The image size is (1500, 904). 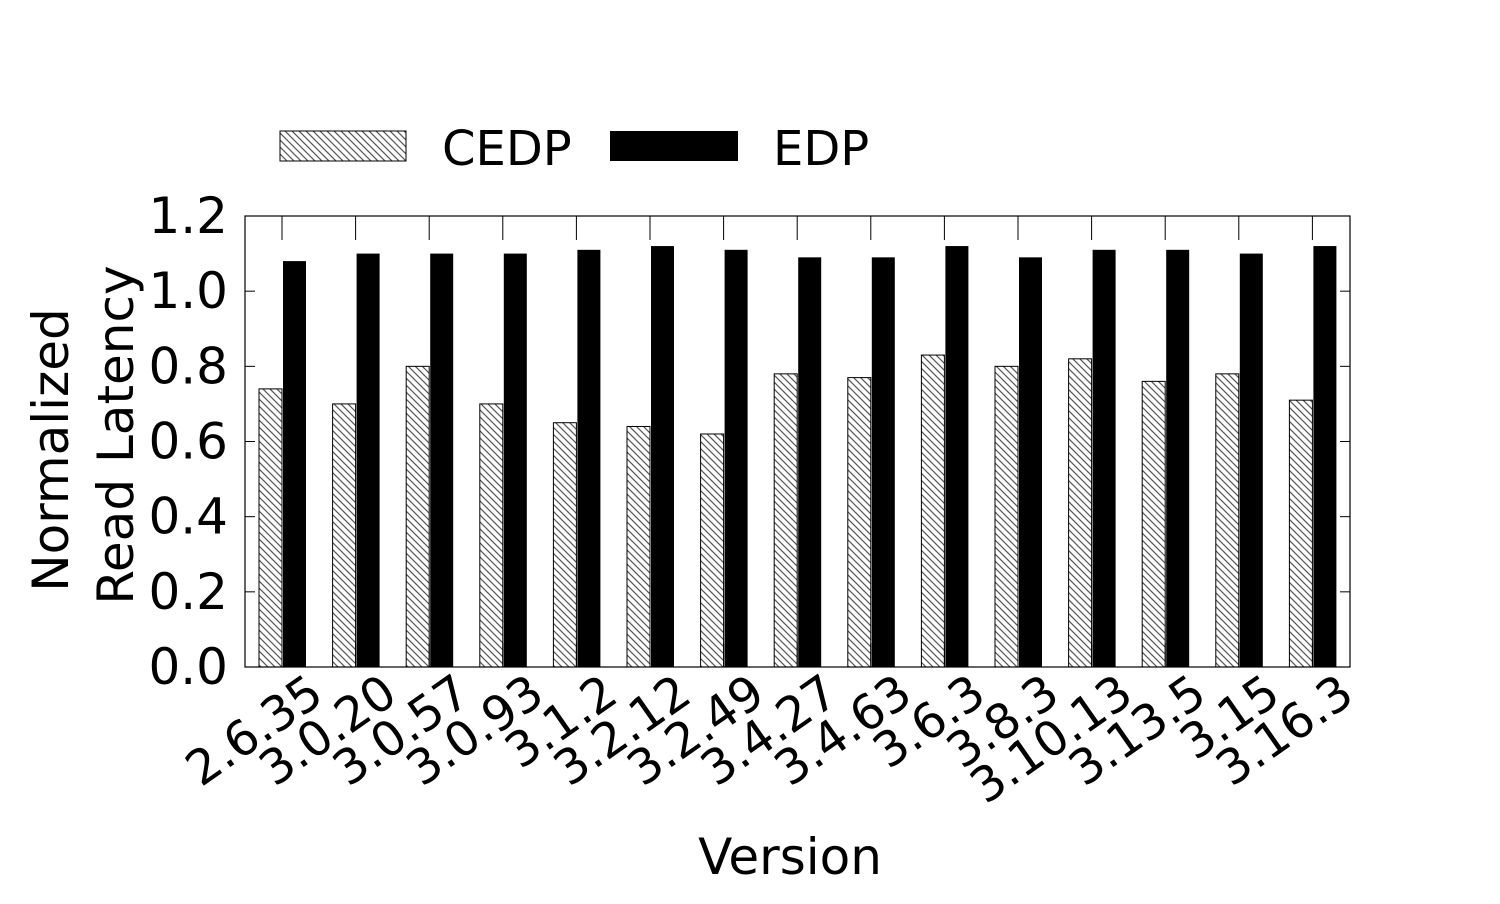 I want to click on y-tick-label: 1.2, so click(x=188, y=216).